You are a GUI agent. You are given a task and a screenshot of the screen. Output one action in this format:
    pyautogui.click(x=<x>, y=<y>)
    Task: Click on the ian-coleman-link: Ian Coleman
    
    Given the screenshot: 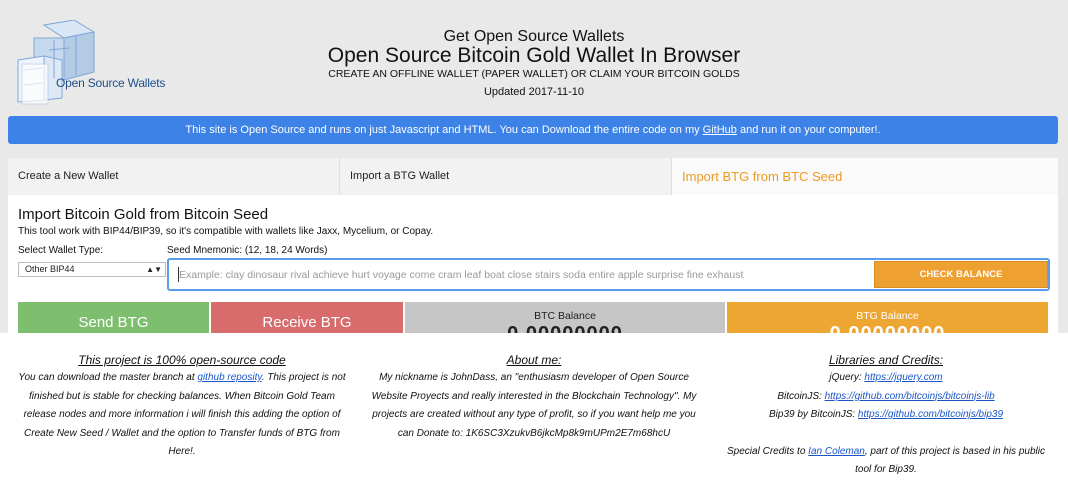 What is the action you would take?
    pyautogui.click(x=836, y=451)
    